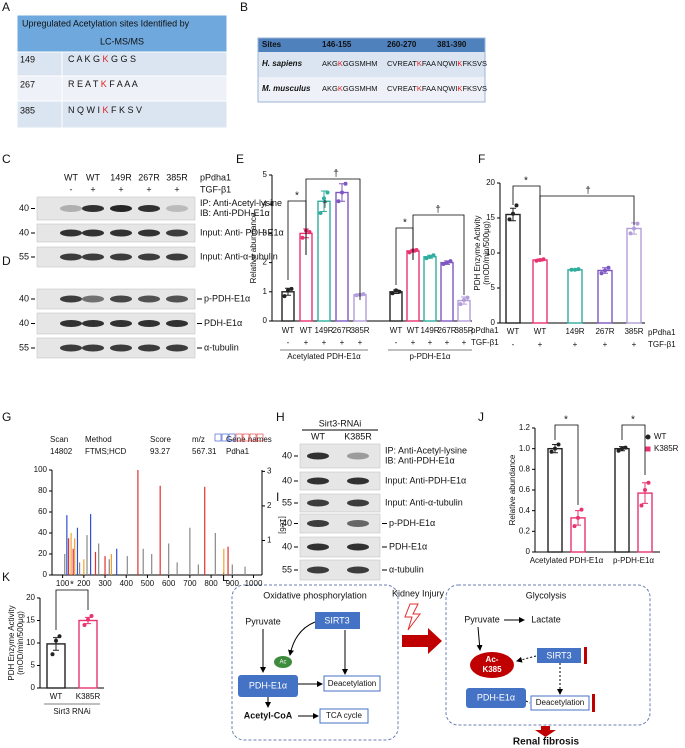 The width and height of the screenshot is (685, 748). Describe the element at coordinates (27, 84) in the screenshot. I see `table-cell: 267` at that location.